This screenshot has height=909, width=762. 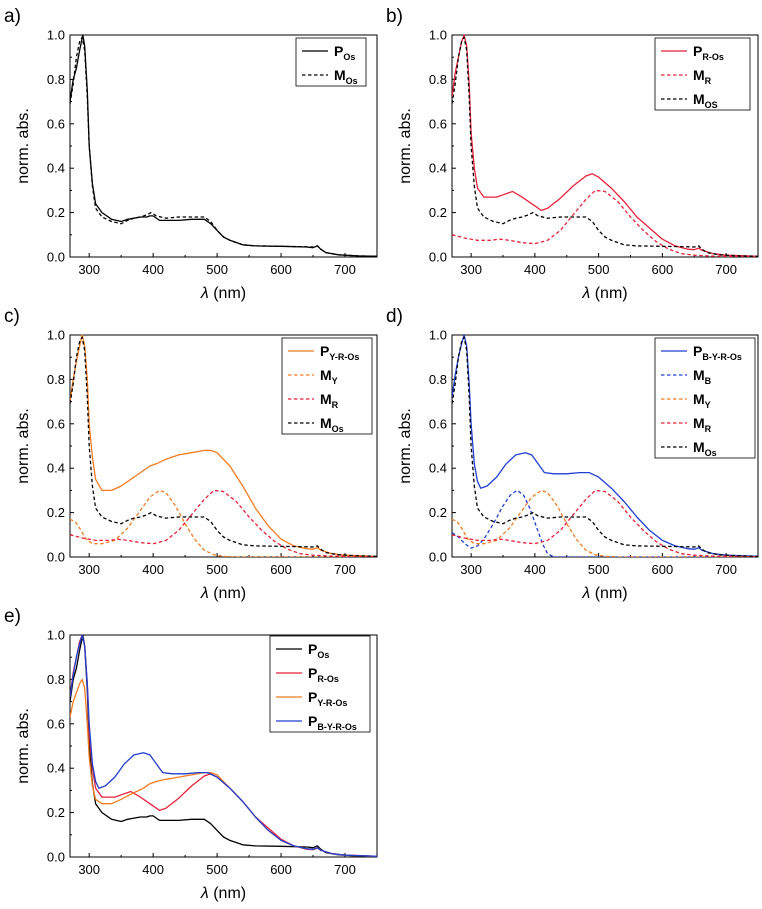 I want to click on legend-entry-subscript: OS, so click(x=711, y=105).